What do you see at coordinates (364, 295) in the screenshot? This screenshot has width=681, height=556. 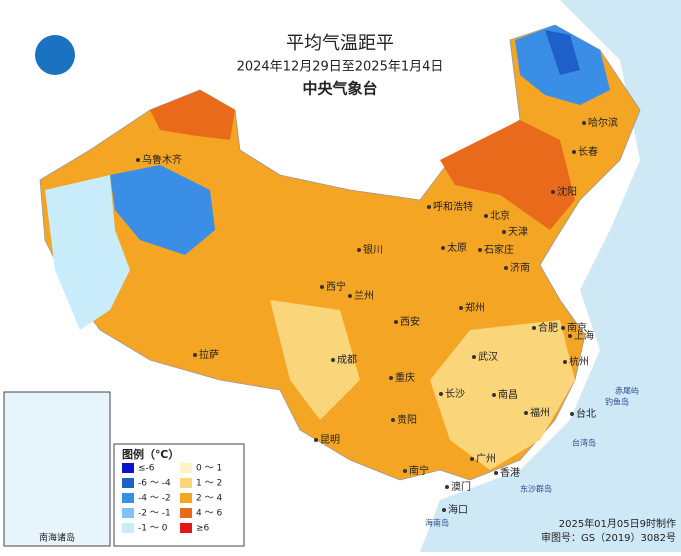 I see `city-label: 兰州` at bounding box center [364, 295].